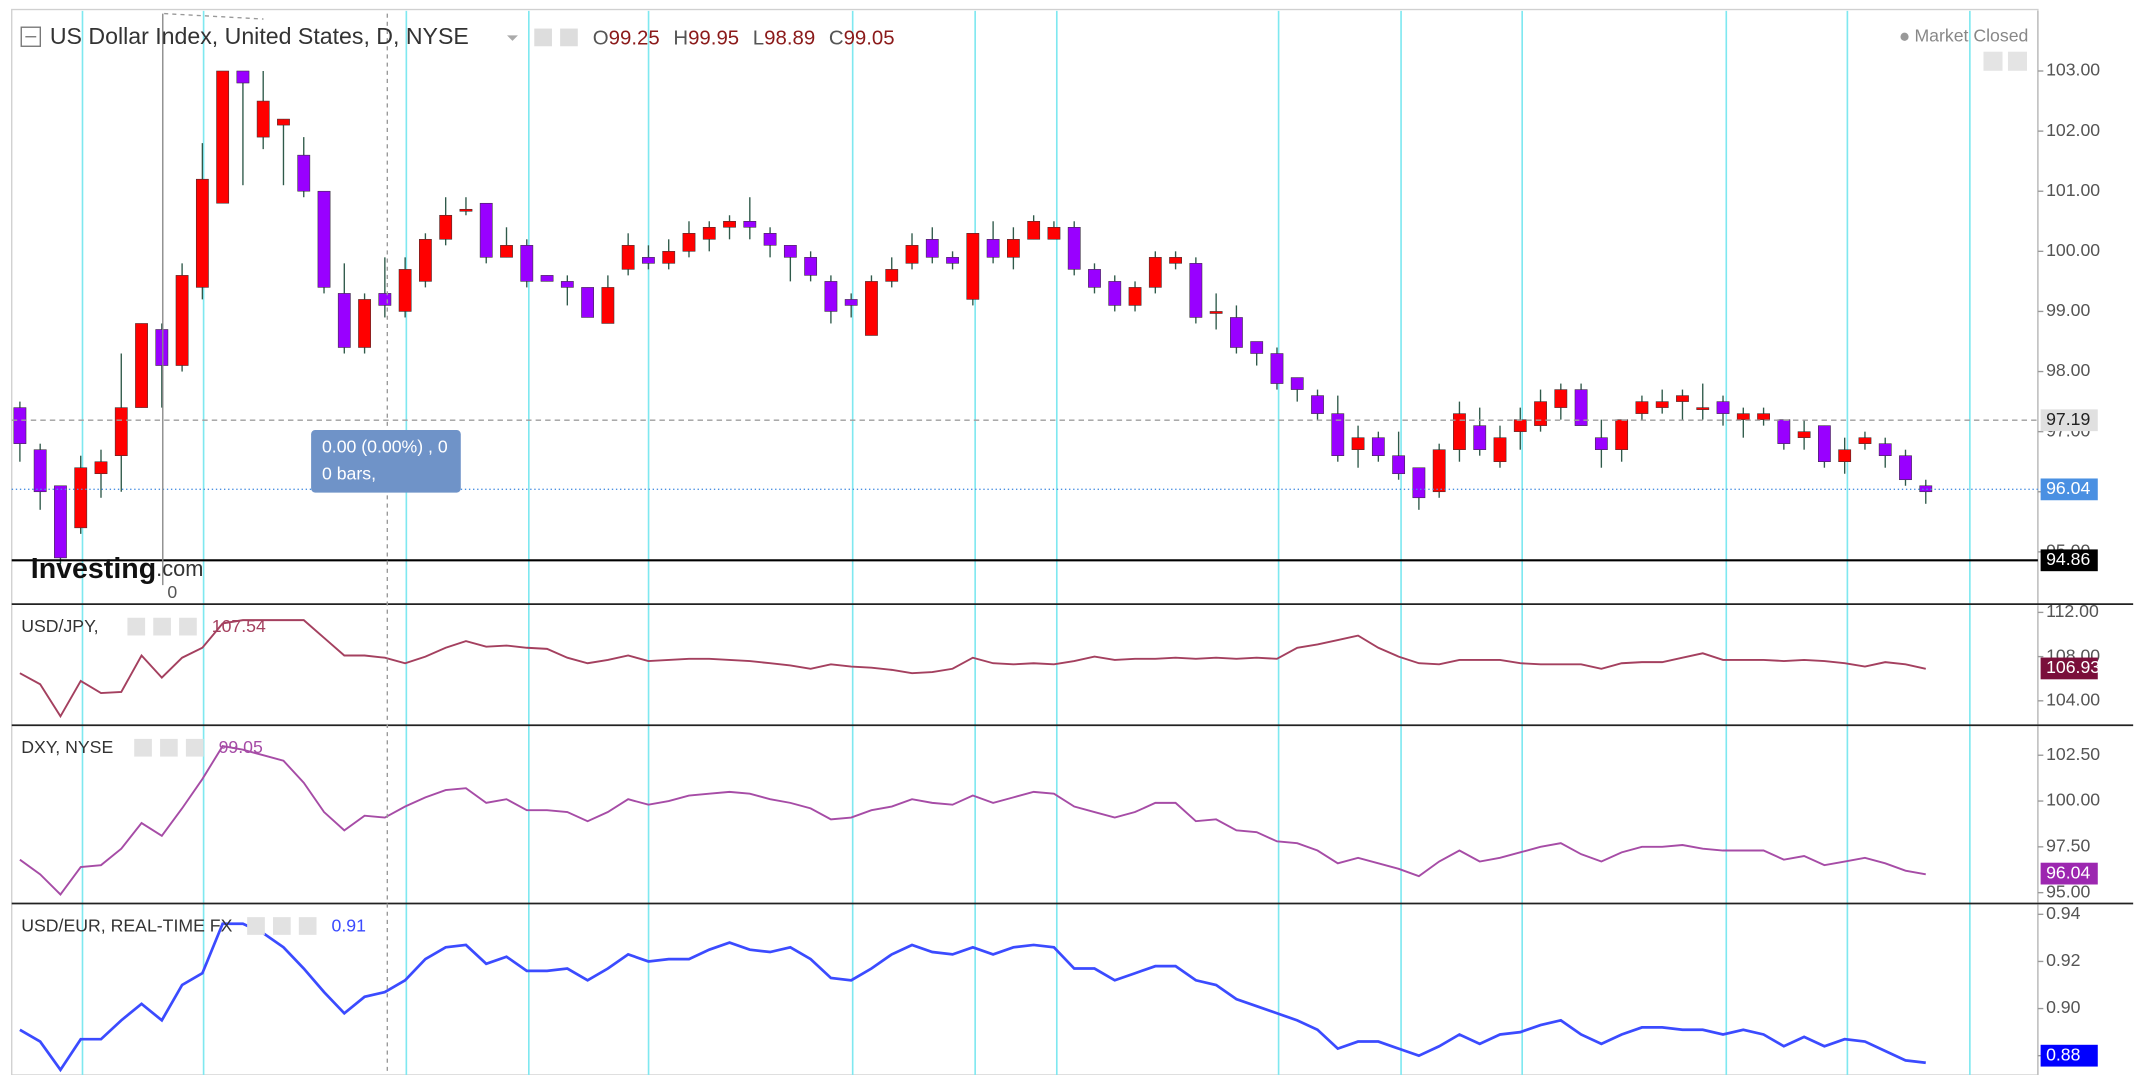 Image resolution: width=2134 pixels, height=1075 pixels. What do you see at coordinates (744, 39) in the screenshot?
I see `ohlc-values: O99.25 H99.95 L98.89 C99.05` at bounding box center [744, 39].